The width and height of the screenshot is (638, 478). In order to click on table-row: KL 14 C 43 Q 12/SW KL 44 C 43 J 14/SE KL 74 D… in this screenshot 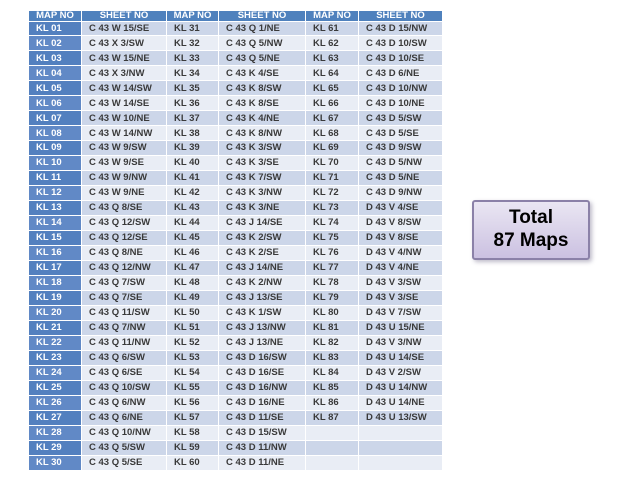, I will do `click(235, 223)`.